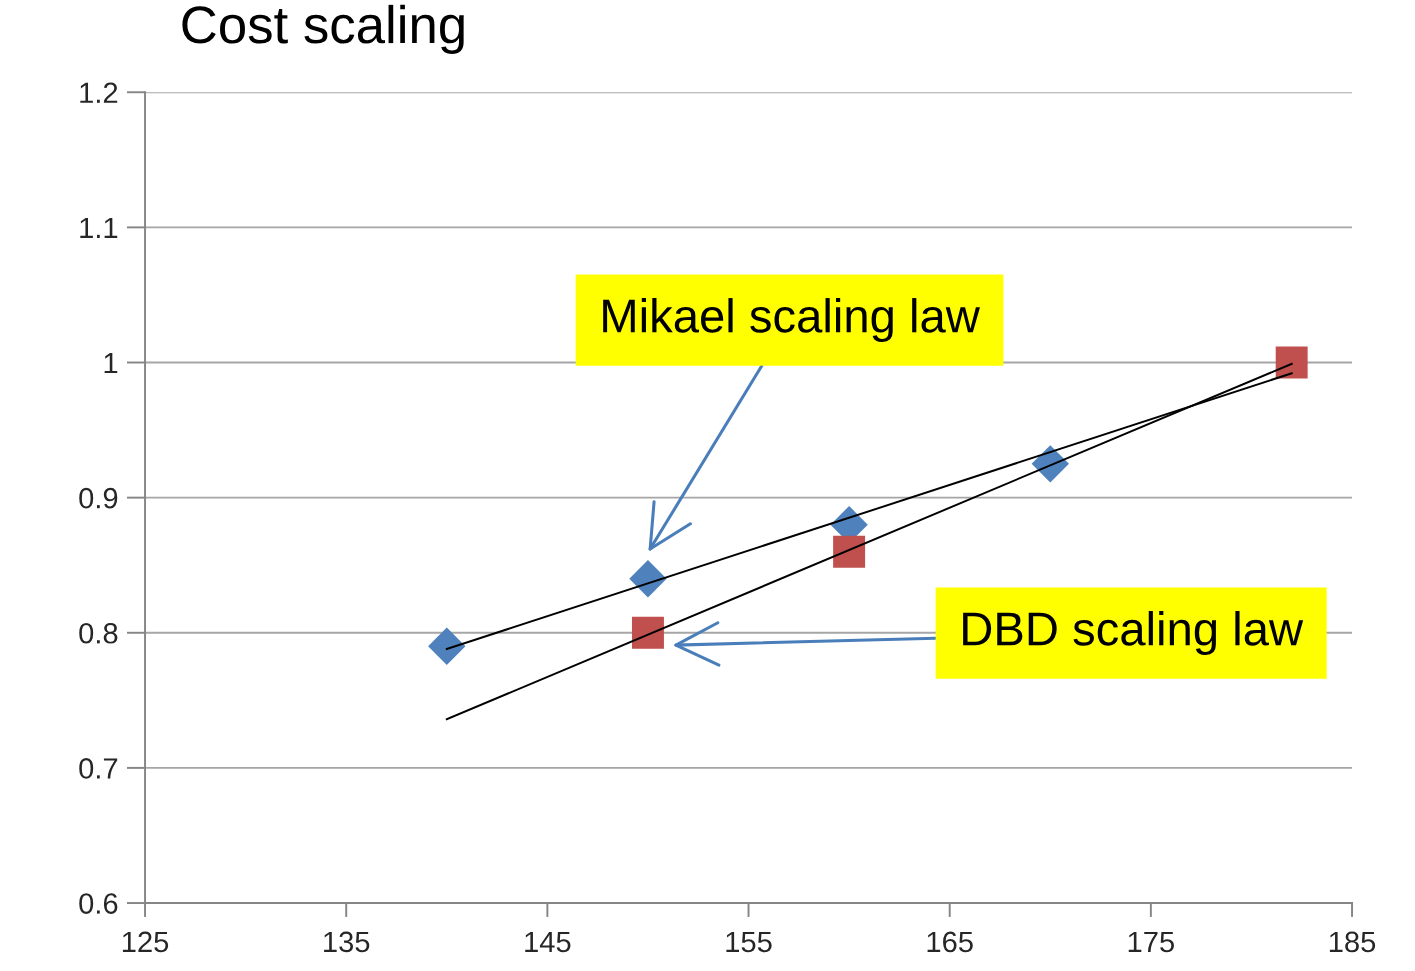 The image size is (1415, 971). Describe the element at coordinates (98, 498) in the screenshot. I see `y-tick-label: 0.9` at that location.